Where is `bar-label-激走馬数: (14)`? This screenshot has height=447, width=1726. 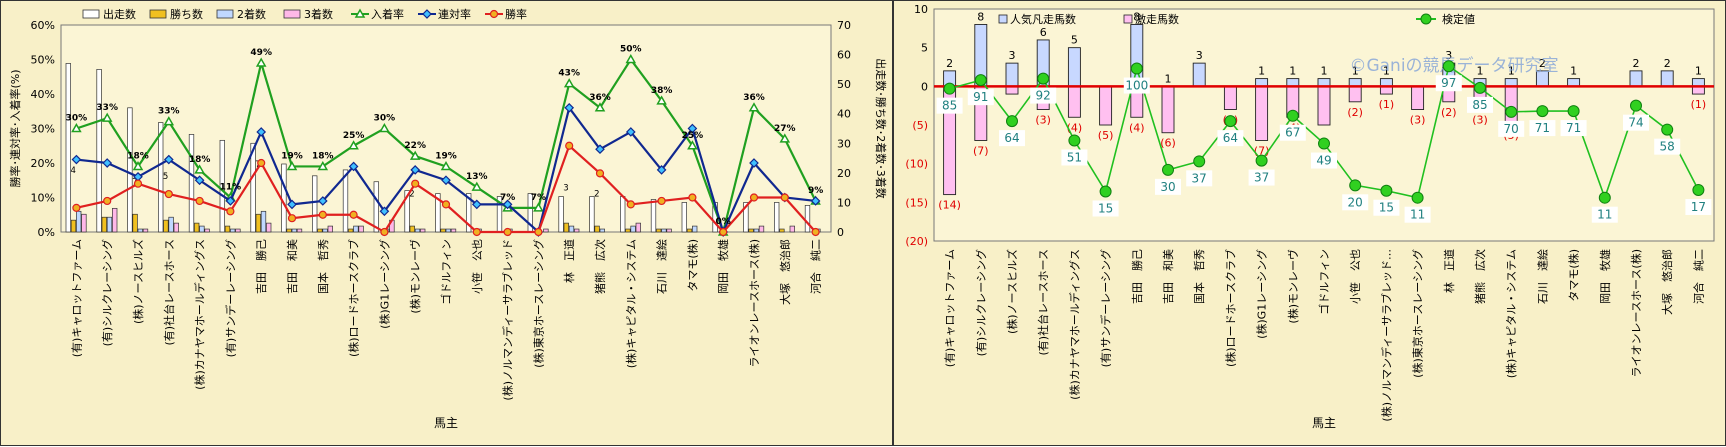
bar-label-激走馬数: (14) is located at coordinates (949, 205).